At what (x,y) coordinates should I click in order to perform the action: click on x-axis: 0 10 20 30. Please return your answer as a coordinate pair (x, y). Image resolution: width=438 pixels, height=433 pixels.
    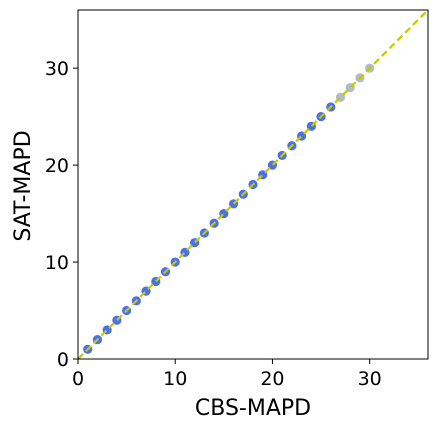
    Looking at the image, I should click on (227, 374).